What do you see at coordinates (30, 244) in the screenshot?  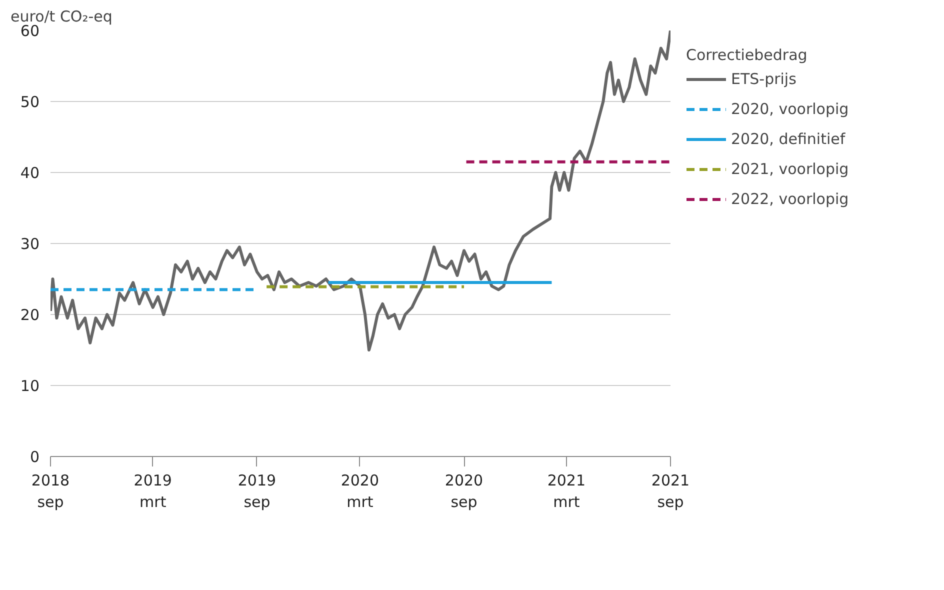 I see `y-tick-label: 30` at bounding box center [30, 244].